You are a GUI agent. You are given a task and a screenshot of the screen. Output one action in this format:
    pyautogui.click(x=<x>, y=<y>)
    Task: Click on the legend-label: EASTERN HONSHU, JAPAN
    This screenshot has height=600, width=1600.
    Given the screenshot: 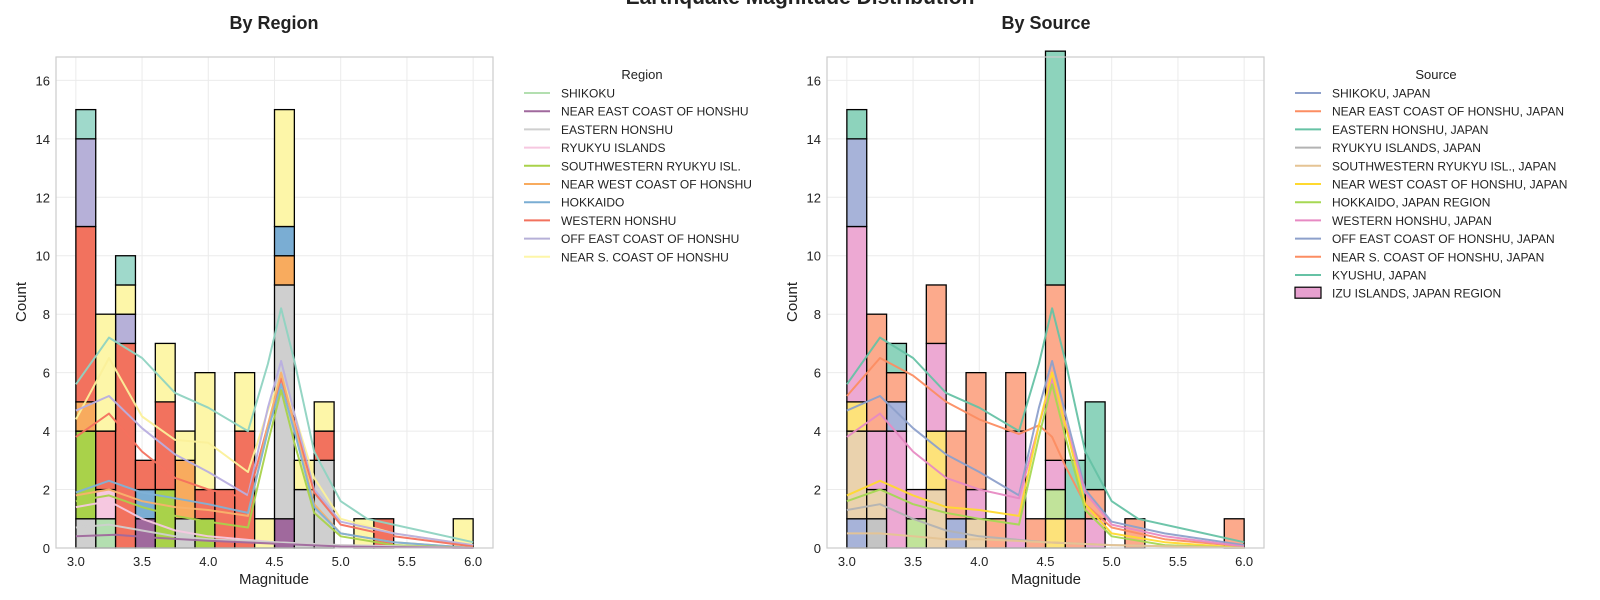 What is the action you would take?
    pyautogui.click(x=1410, y=130)
    